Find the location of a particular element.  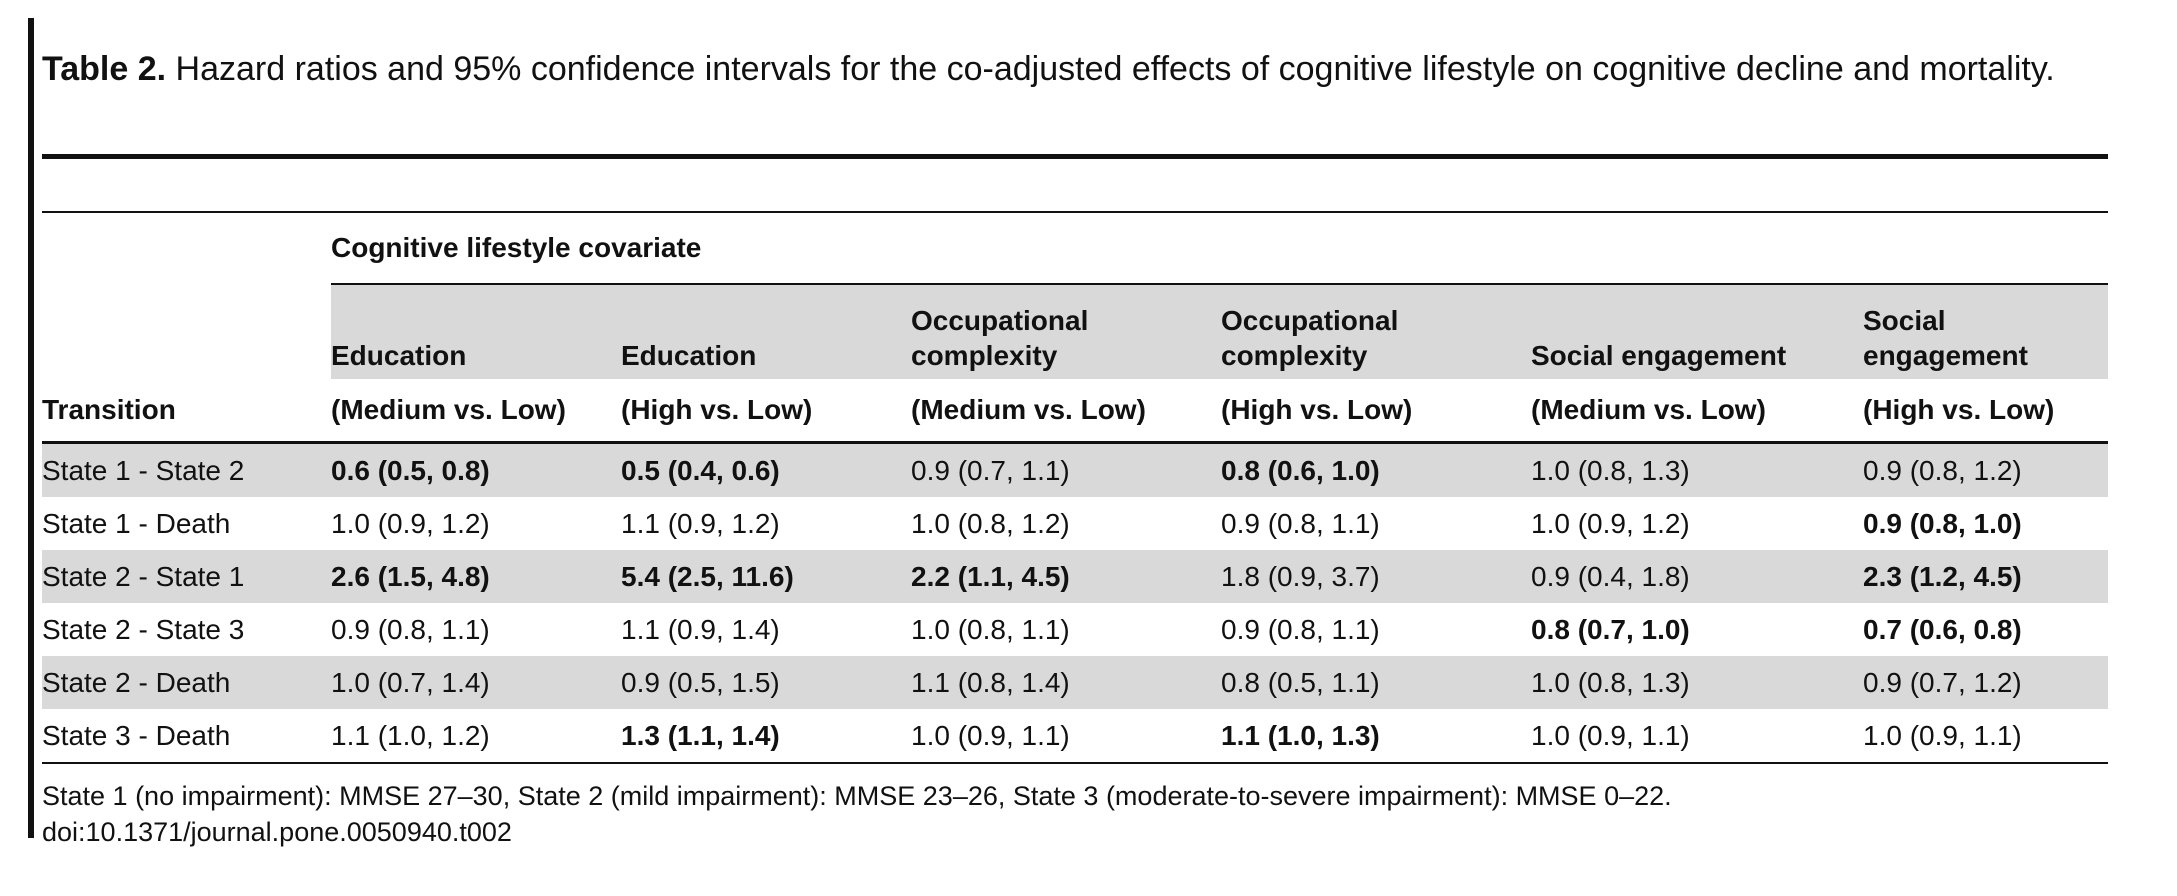

group-header-row: Cognitive lifestyle covariate is located at coordinates (1075, 248).